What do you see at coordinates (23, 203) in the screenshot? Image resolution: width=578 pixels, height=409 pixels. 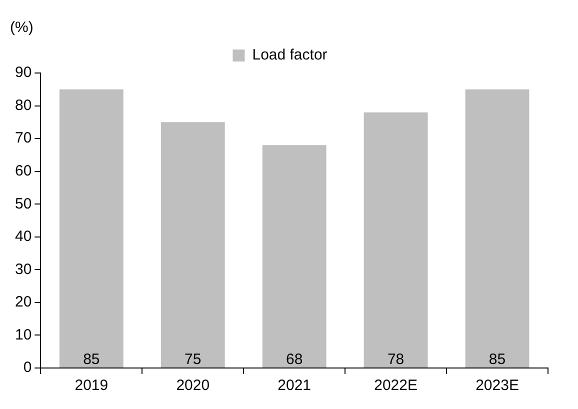 I see `y-tick-label: 50` at bounding box center [23, 203].